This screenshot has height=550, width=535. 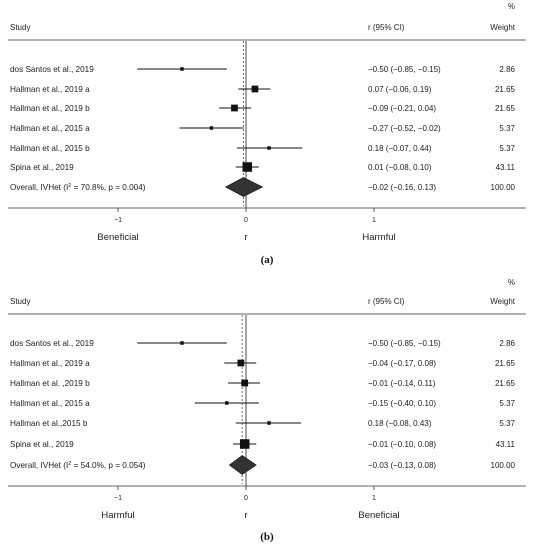 I want to click on overall-ci-text: −0.03 (−0.13, 0.08), so click(x=402, y=465).